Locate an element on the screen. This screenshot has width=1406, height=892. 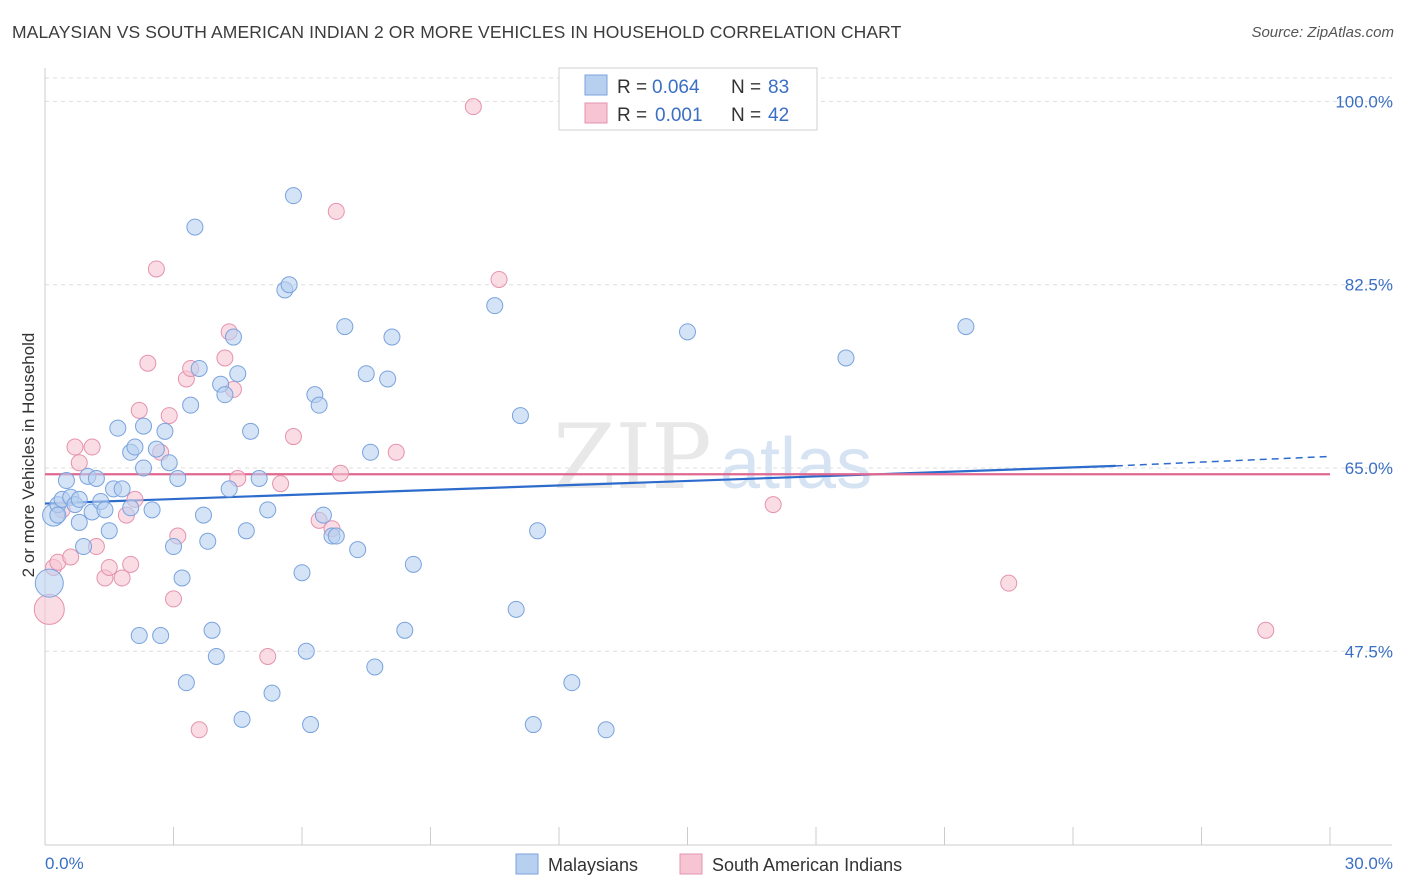
x-tick-label-min: 0.0% is located at coordinates (64, 863).